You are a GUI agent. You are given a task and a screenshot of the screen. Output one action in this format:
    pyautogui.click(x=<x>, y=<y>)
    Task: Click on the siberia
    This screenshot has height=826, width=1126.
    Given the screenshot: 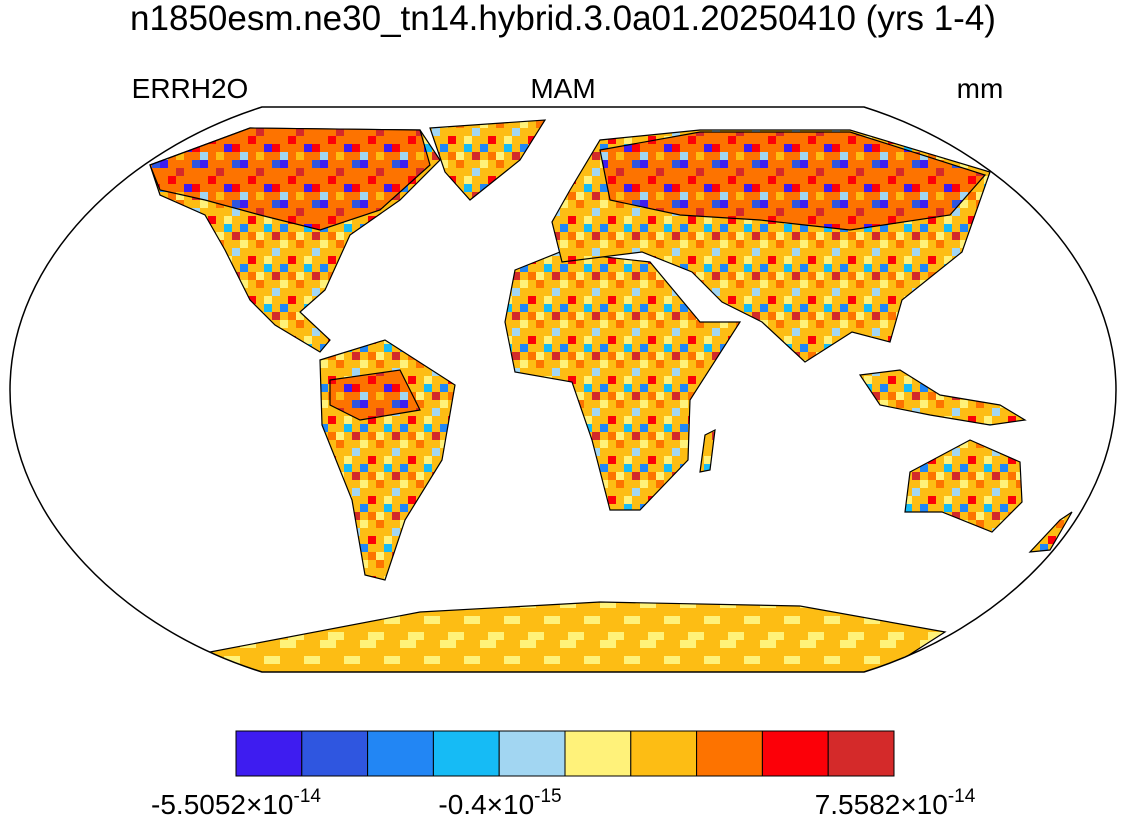 What is the action you would take?
    pyautogui.click(x=793, y=181)
    